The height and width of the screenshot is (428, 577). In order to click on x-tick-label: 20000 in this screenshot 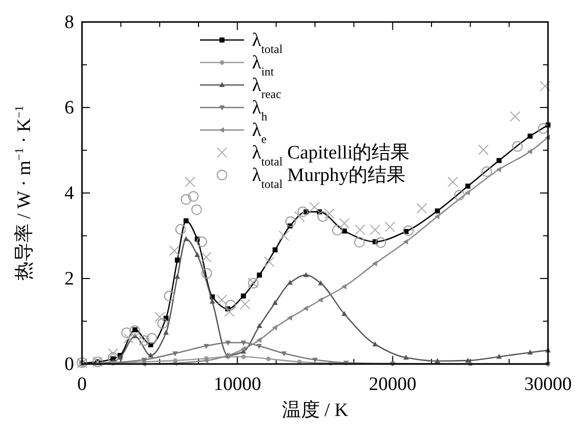, I will do `click(392, 384)`.